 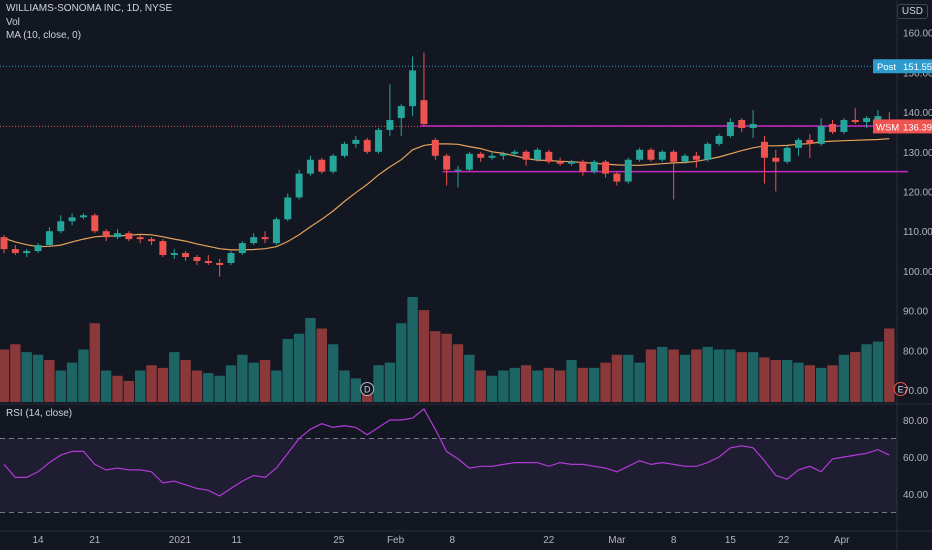 I want to click on last-price-badge-label: WSM, so click(x=887, y=127).